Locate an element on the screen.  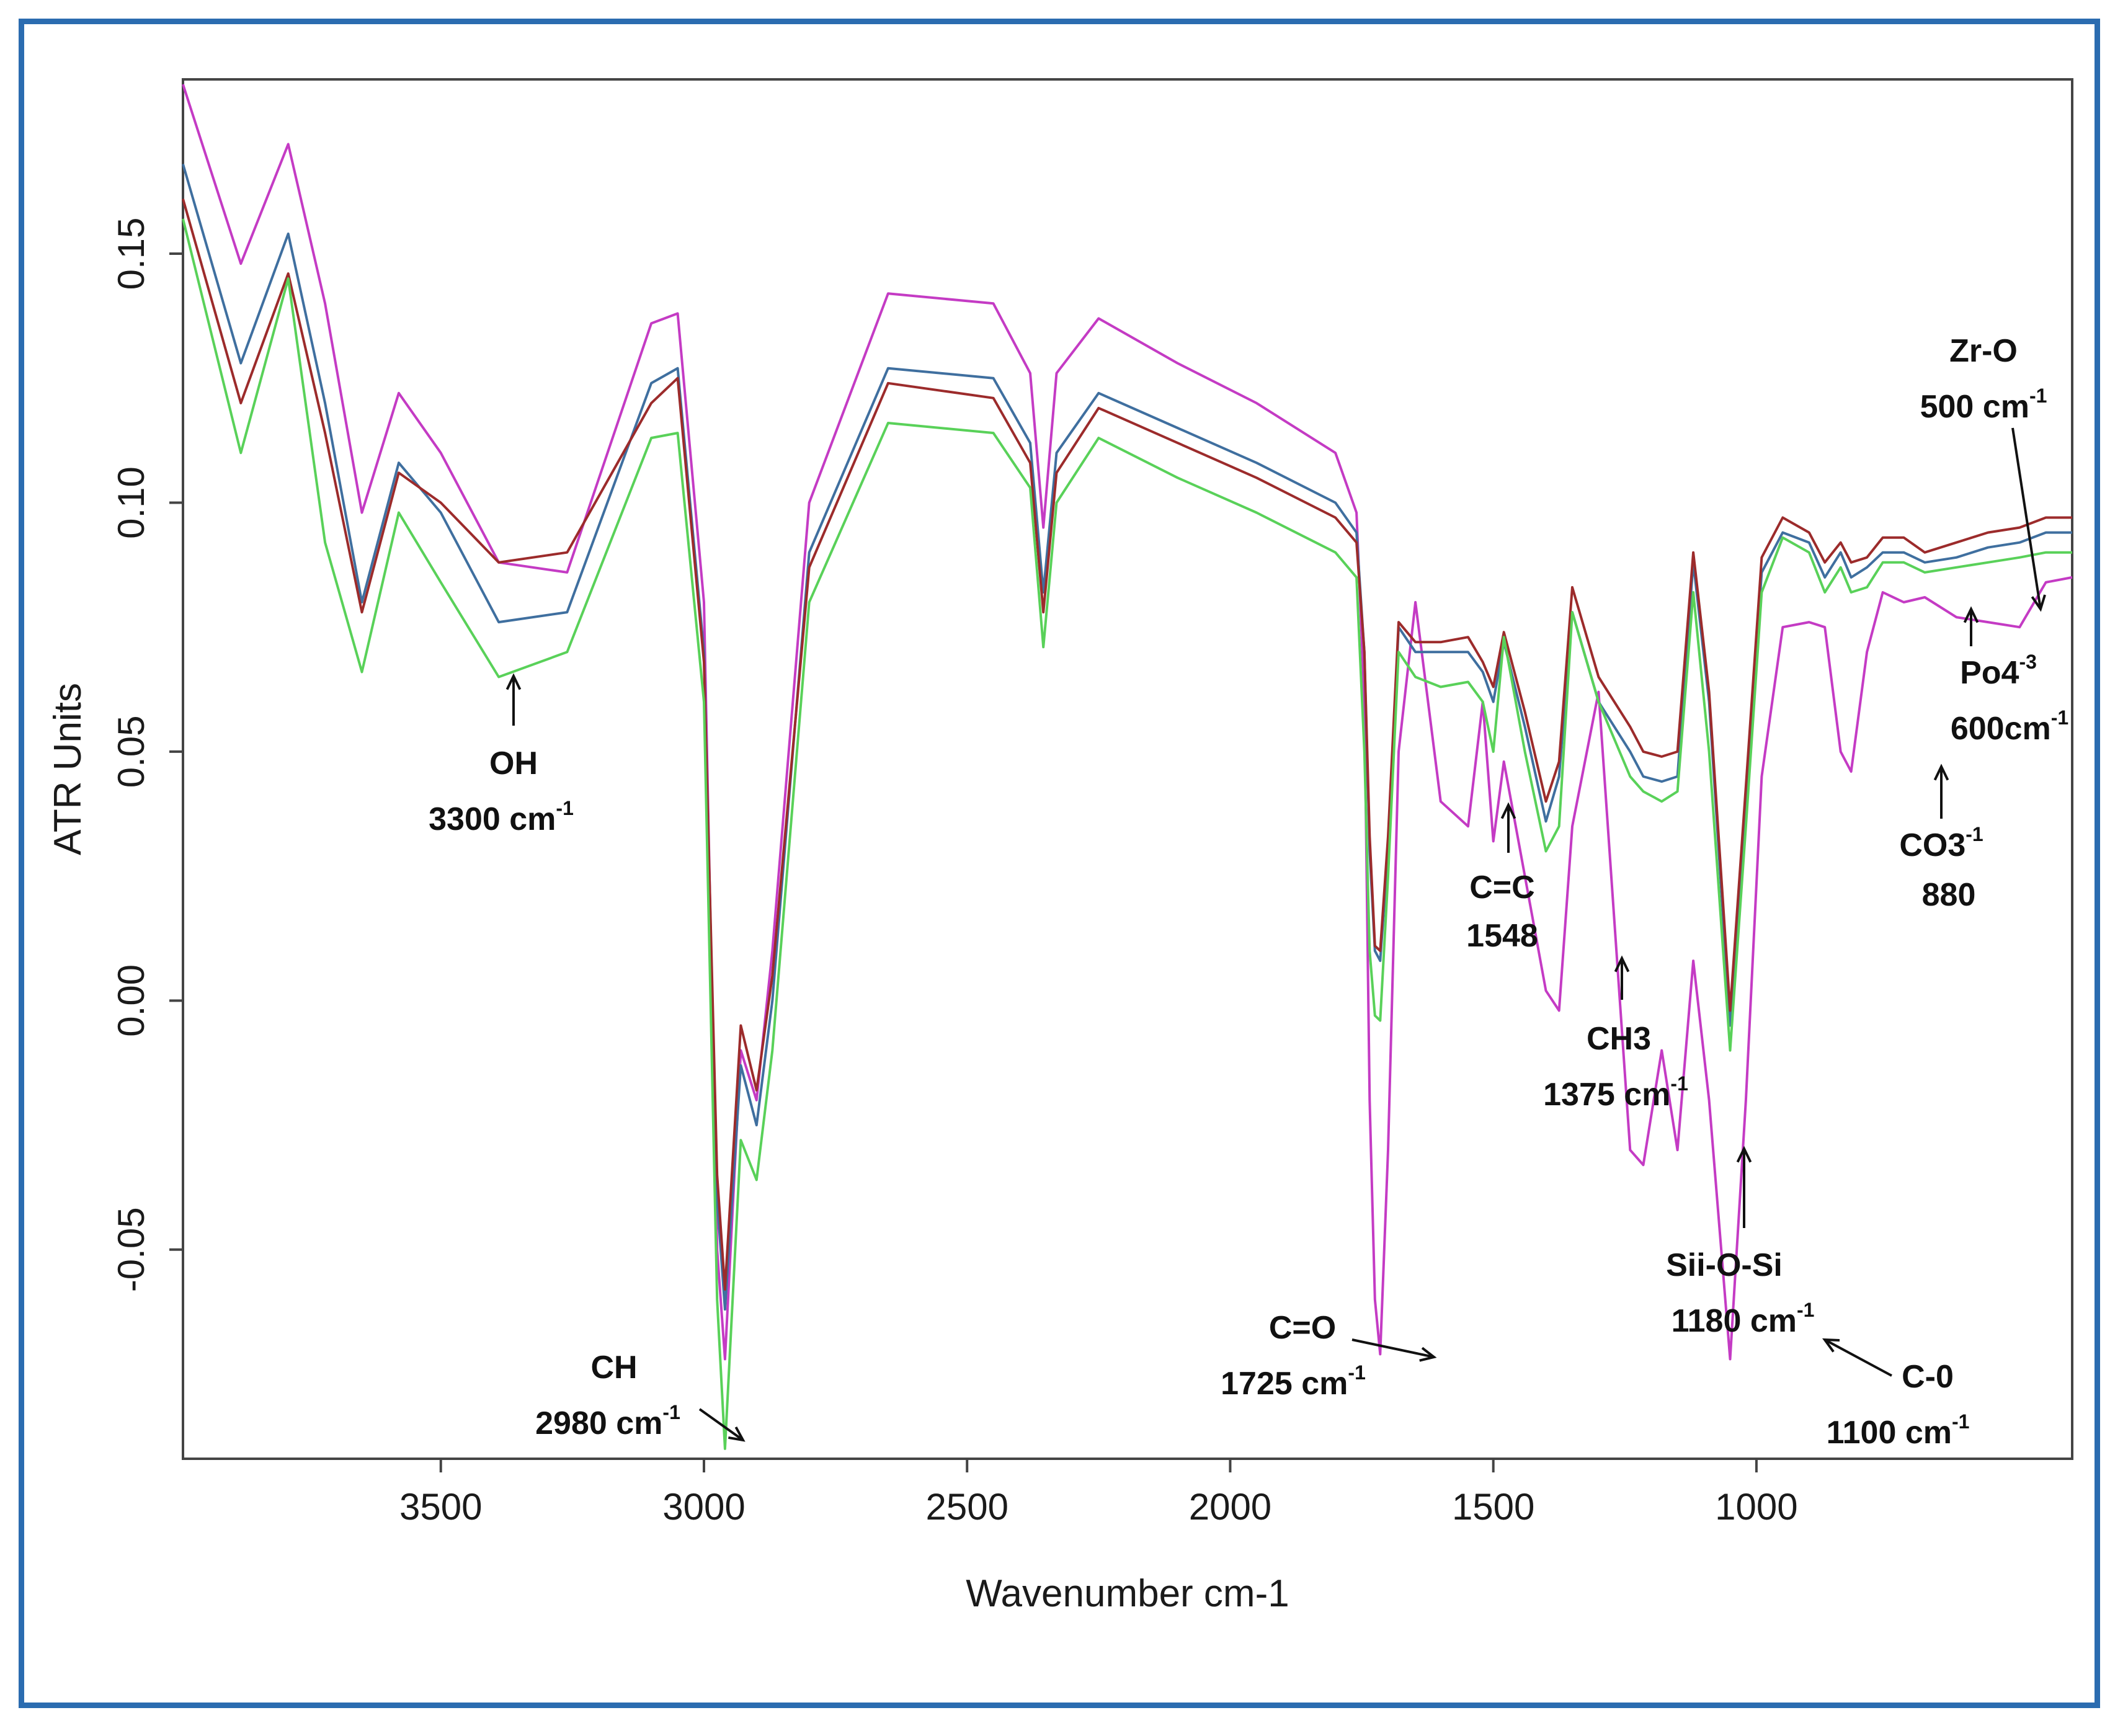
y-axis-title: ATR Units is located at coordinates (68, 769).